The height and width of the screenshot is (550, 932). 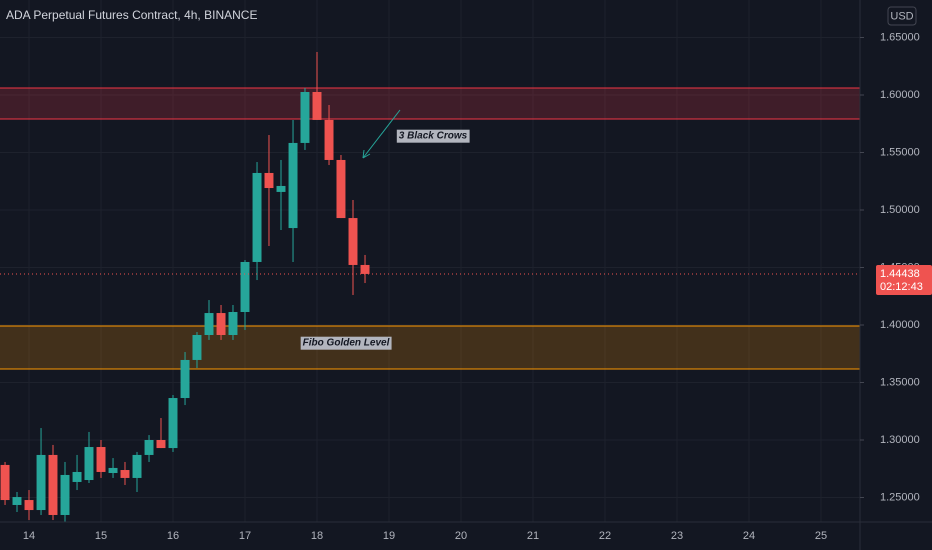 What do you see at coordinates (901, 287) in the screenshot?
I see `countdown: 02:12:43` at bounding box center [901, 287].